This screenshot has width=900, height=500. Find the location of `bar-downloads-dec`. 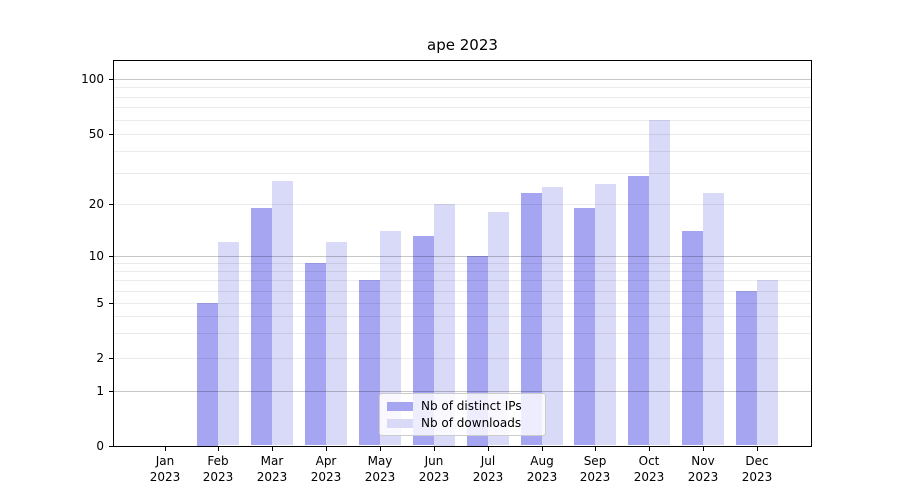

bar-downloads-dec is located at coordinates (767, 362).